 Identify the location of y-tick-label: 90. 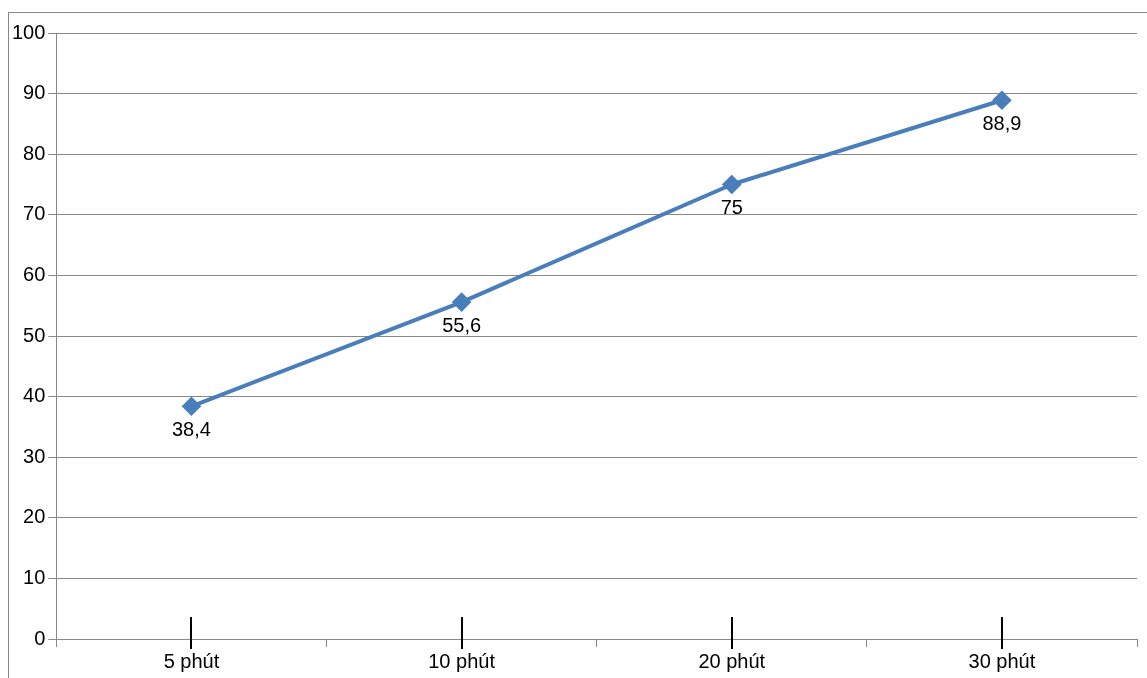
(34, 92).